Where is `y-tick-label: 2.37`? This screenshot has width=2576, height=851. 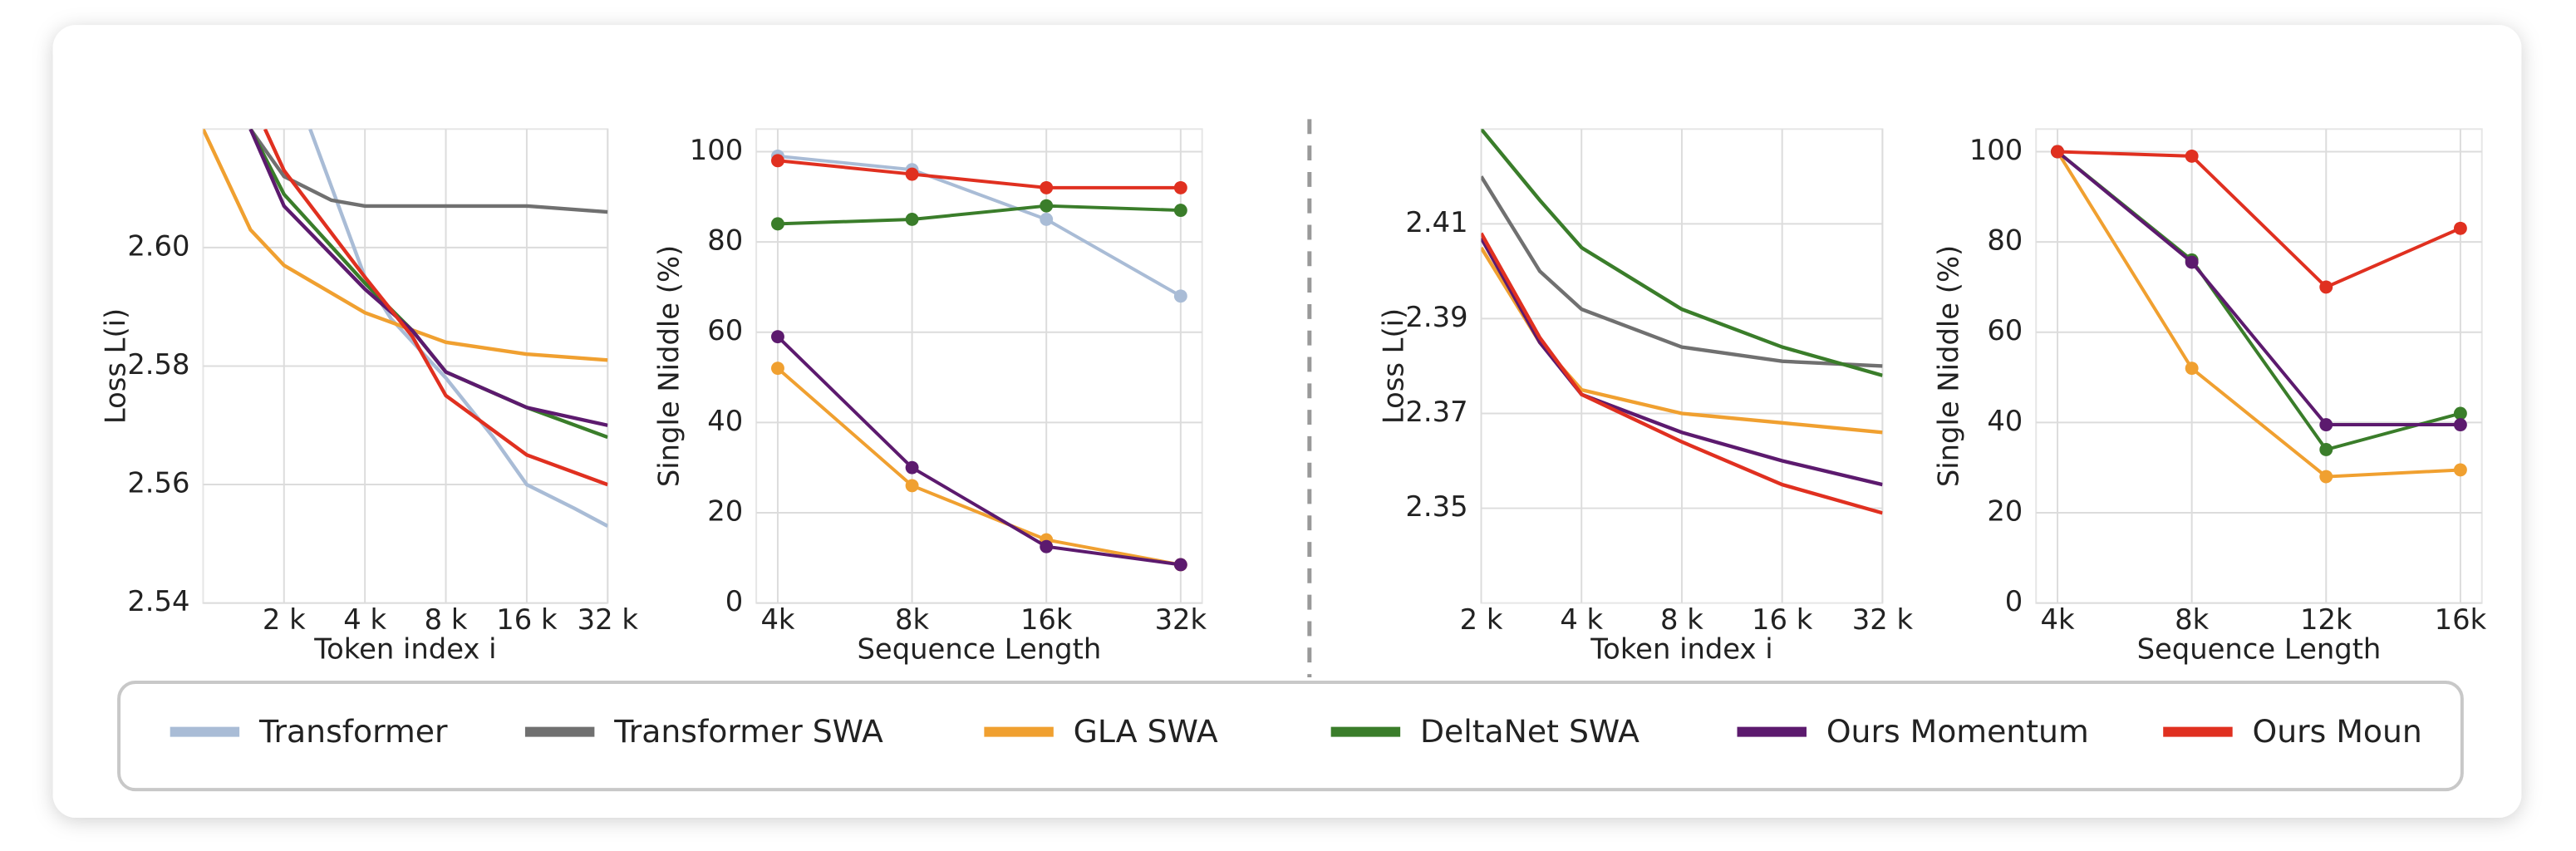 y-tick-label: 2.37 is located at coordinates (1436, 412).